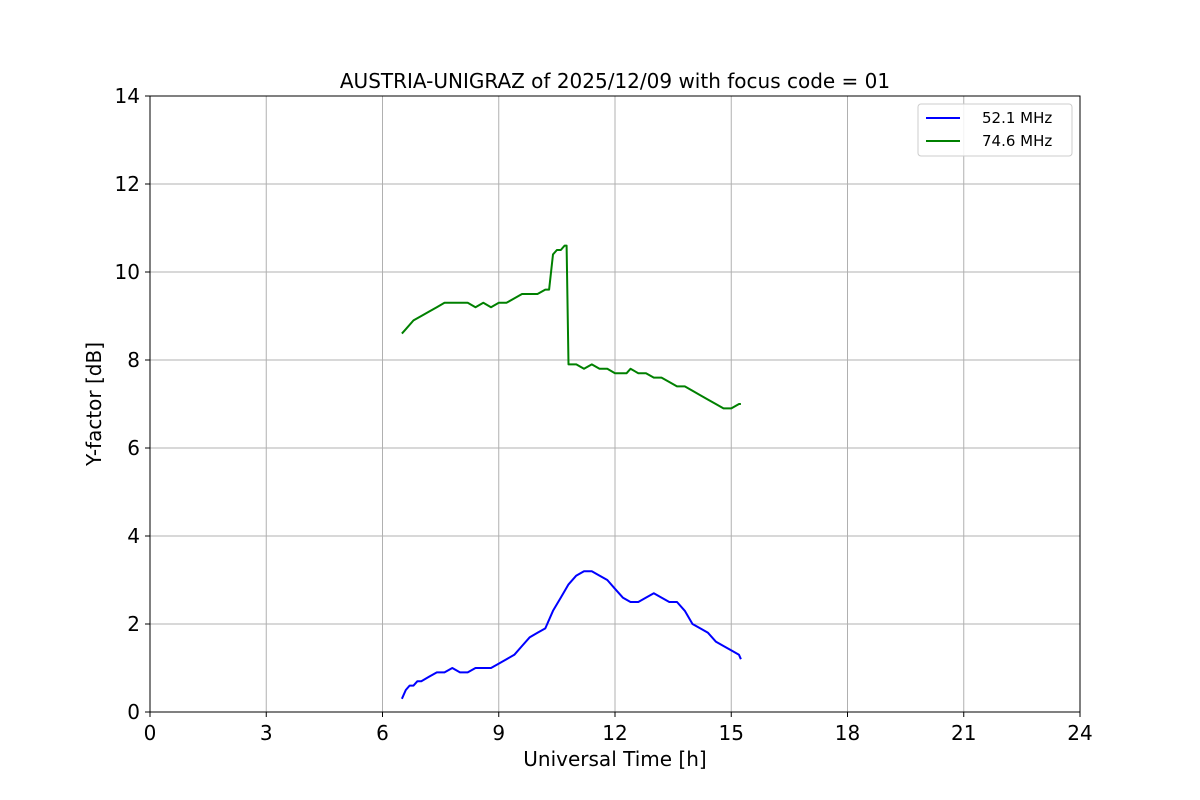 The width and height of the screenshot is (1200, 800). I want to click on y-tick-label-0: 0, so click(133, 712).